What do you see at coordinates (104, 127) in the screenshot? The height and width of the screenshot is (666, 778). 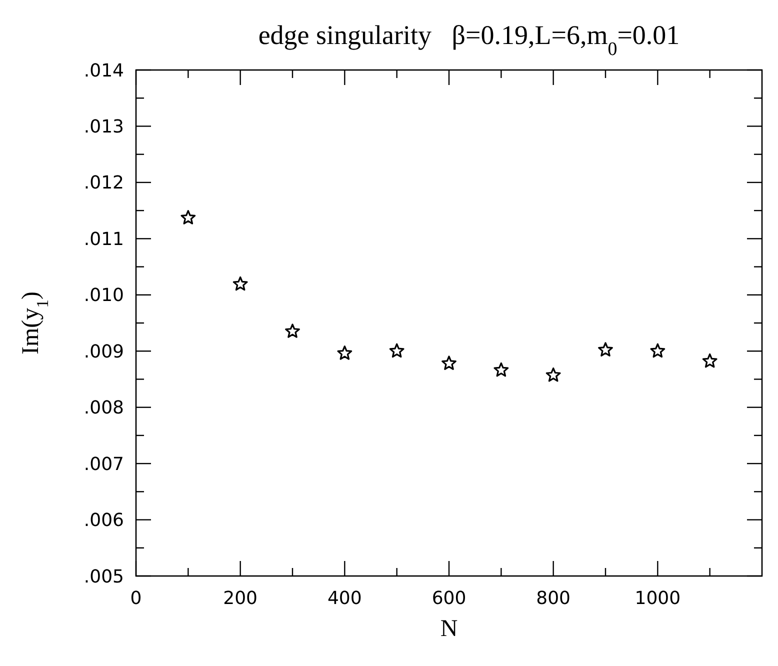 I see `y-tick-label: .013` at bounding box center [104, 127].